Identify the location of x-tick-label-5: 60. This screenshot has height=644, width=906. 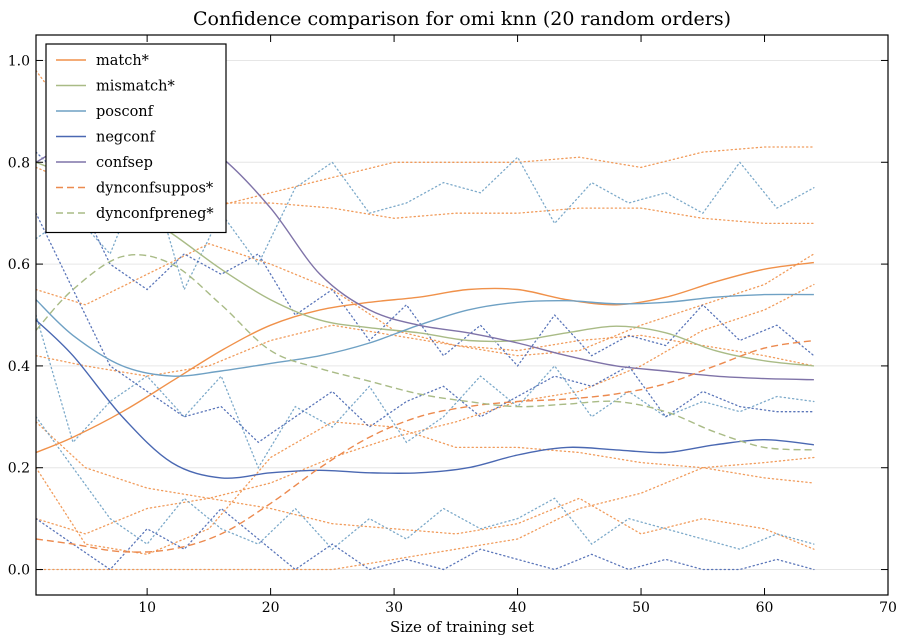
(765, 608).